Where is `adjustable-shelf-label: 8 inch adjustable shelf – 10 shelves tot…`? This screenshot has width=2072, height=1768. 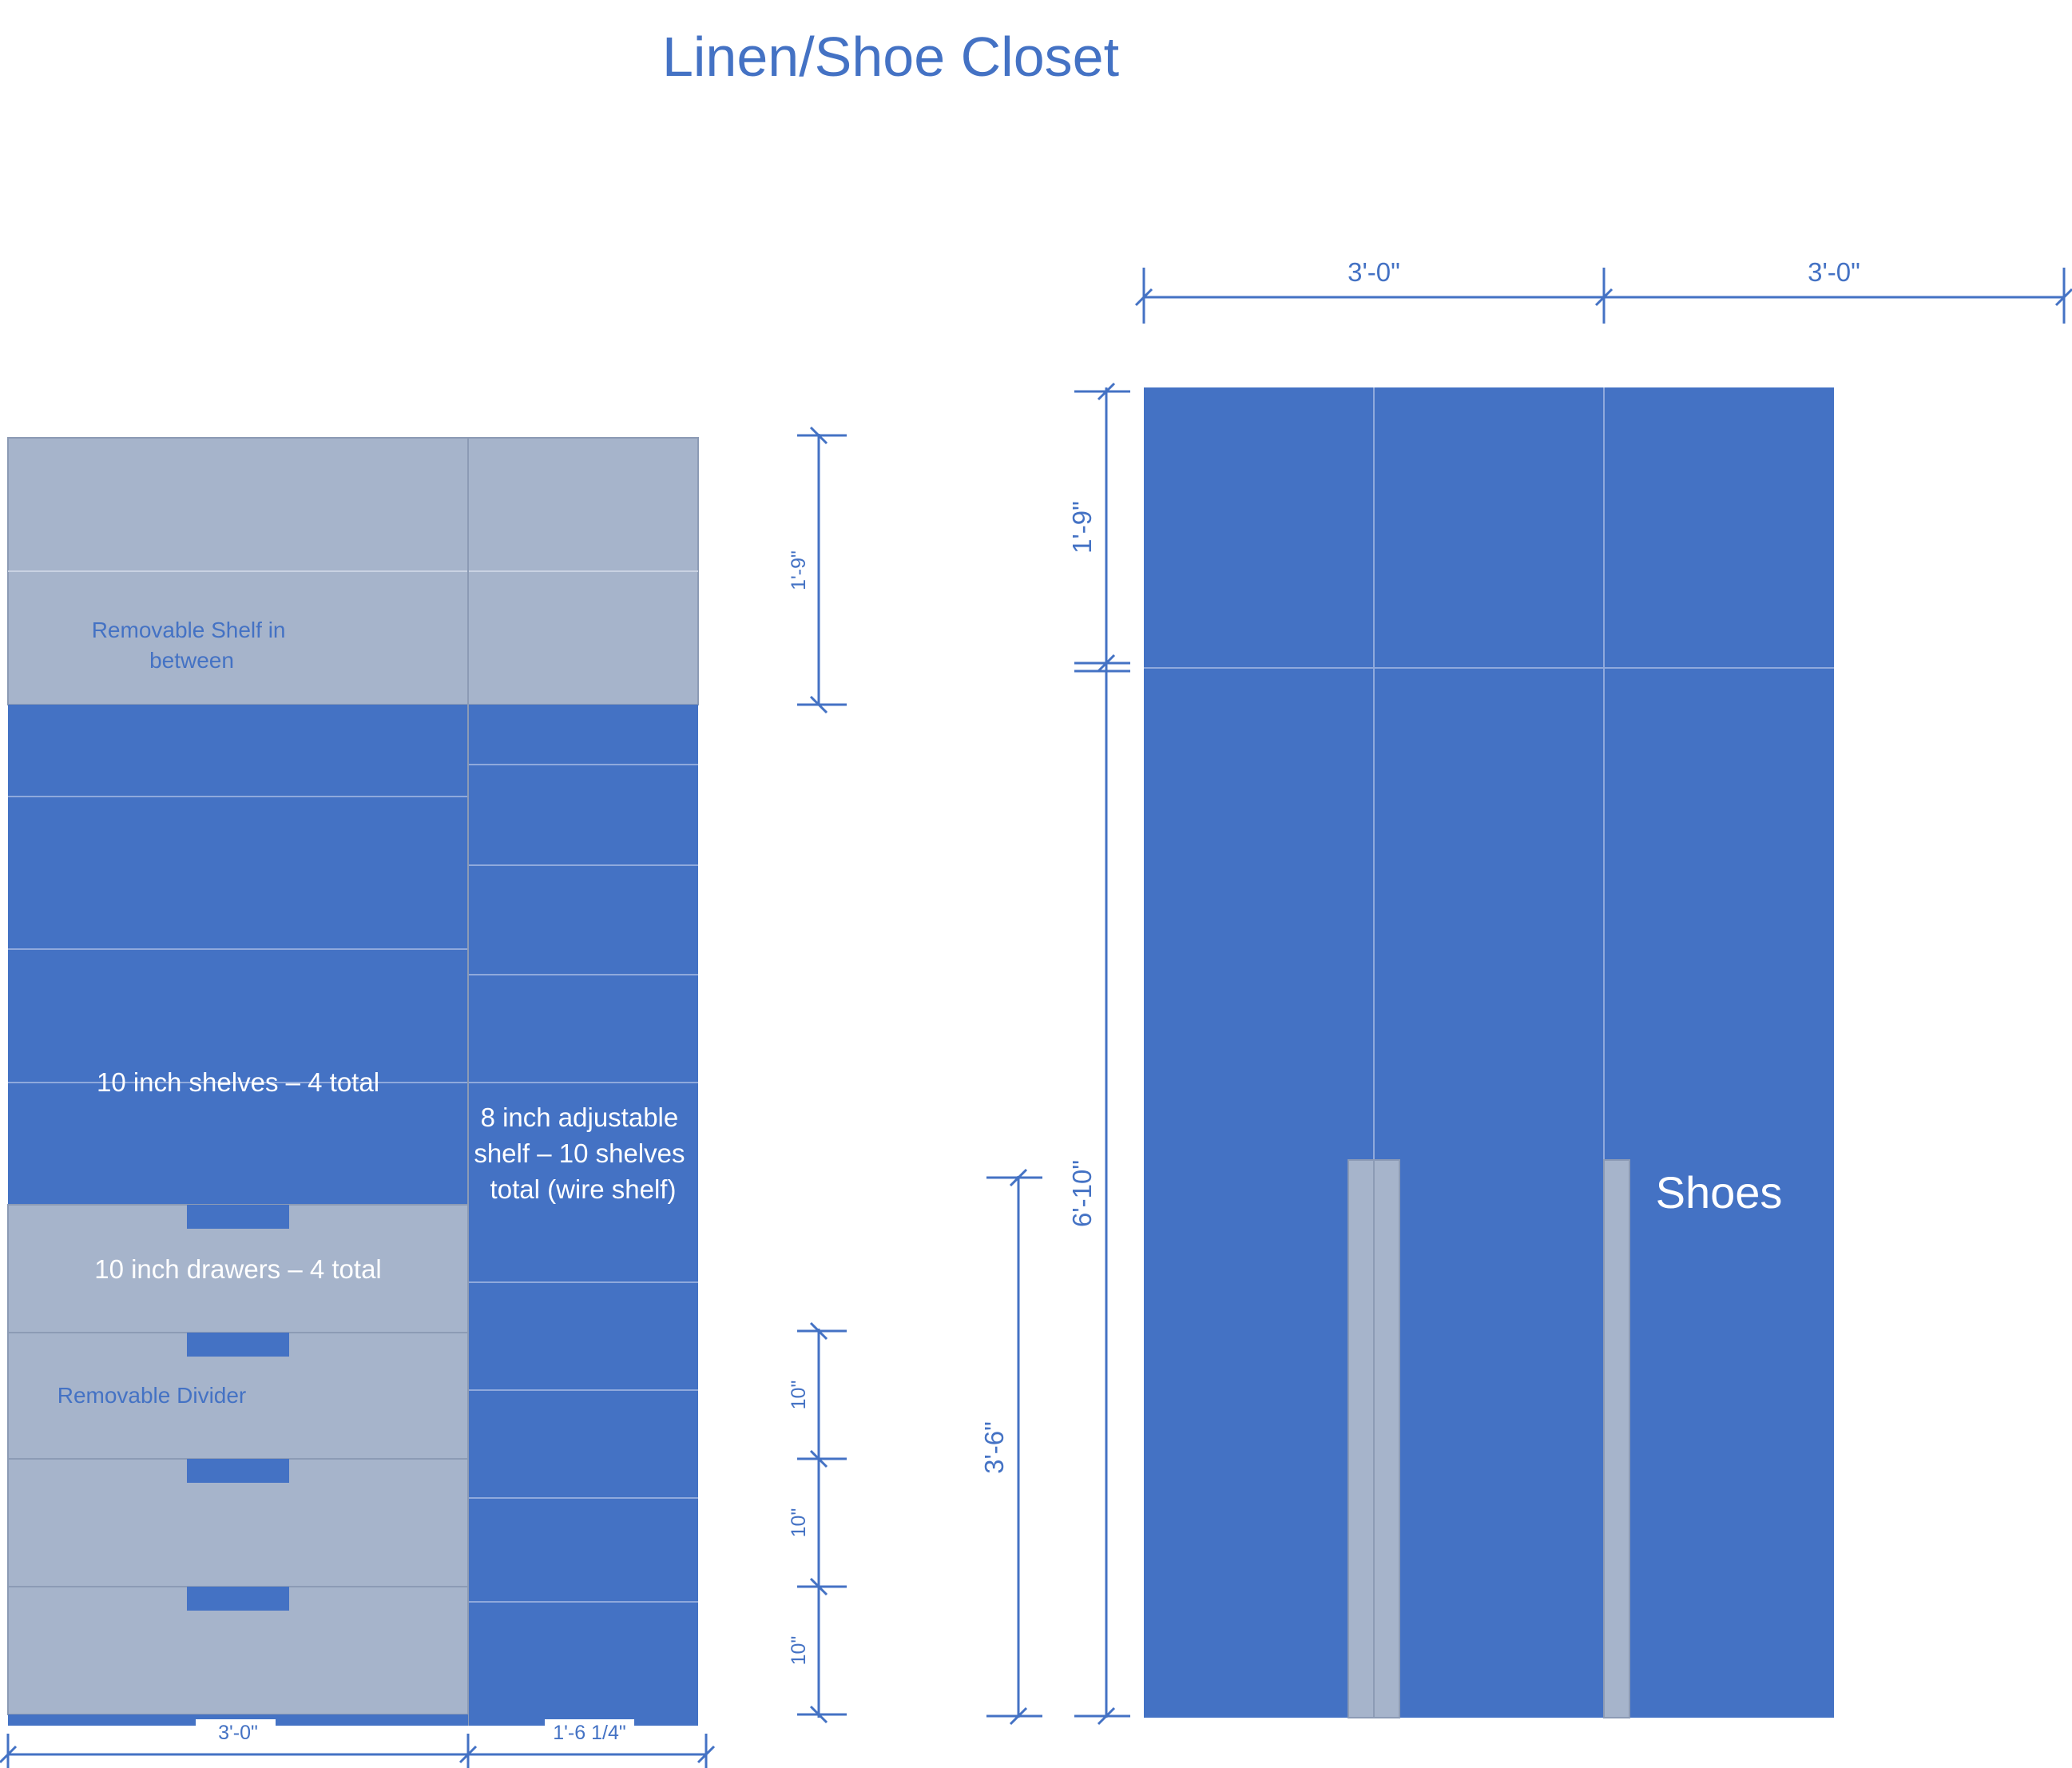 adjustable-shelf-label: 8 inch adjustable shelf – 10 shelves tot… is located at coordinates (583, 1153).